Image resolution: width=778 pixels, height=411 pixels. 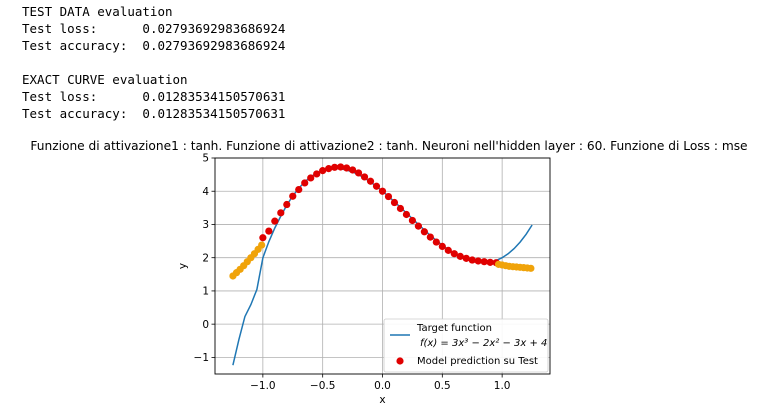 What do you see at coordinates (382, 400) in the screenshot?
I see `x-axis-label: x` at bounding box center [382, 400].